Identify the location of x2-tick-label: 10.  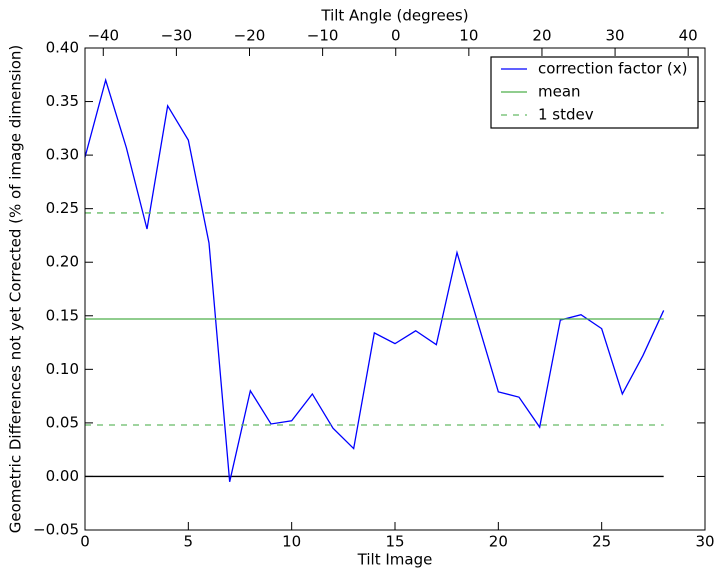
(468, 36).